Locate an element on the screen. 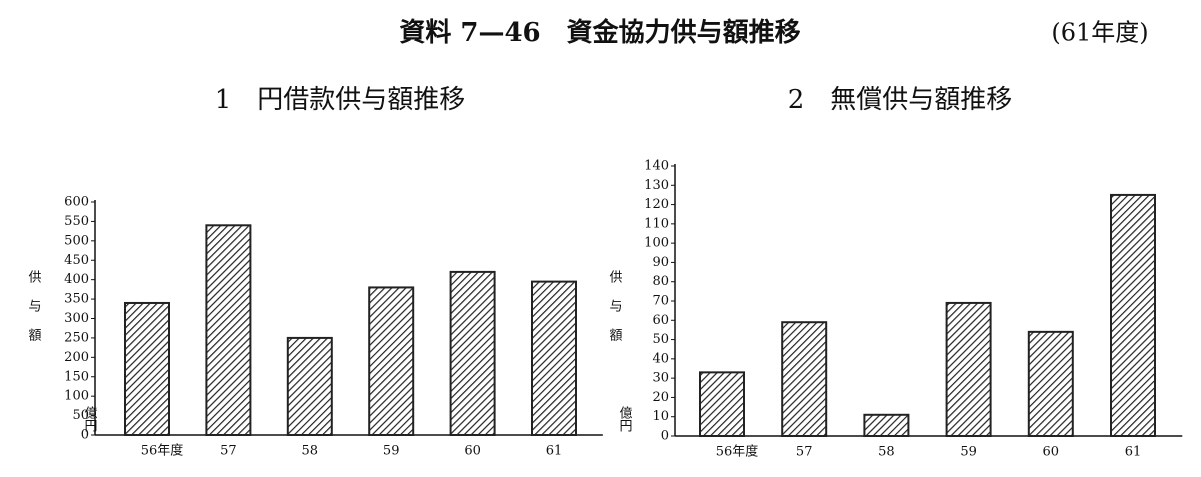 This screenshot has height=477, width=1201. y-tick-label: 500 is located at coordinates (76, 240).